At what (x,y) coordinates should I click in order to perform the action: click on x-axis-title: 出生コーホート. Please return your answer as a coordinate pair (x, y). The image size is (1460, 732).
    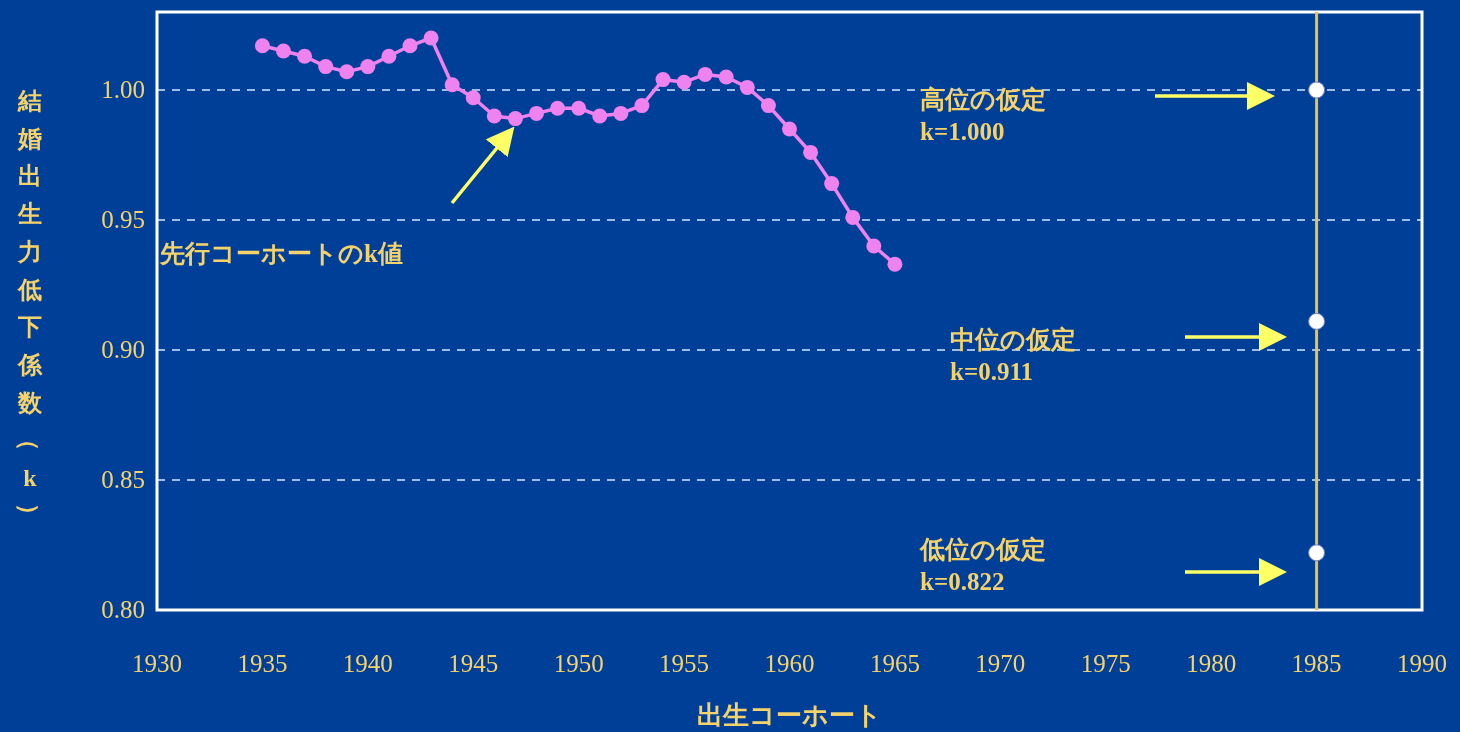
    Looking at the image, I should click on (789, 715).